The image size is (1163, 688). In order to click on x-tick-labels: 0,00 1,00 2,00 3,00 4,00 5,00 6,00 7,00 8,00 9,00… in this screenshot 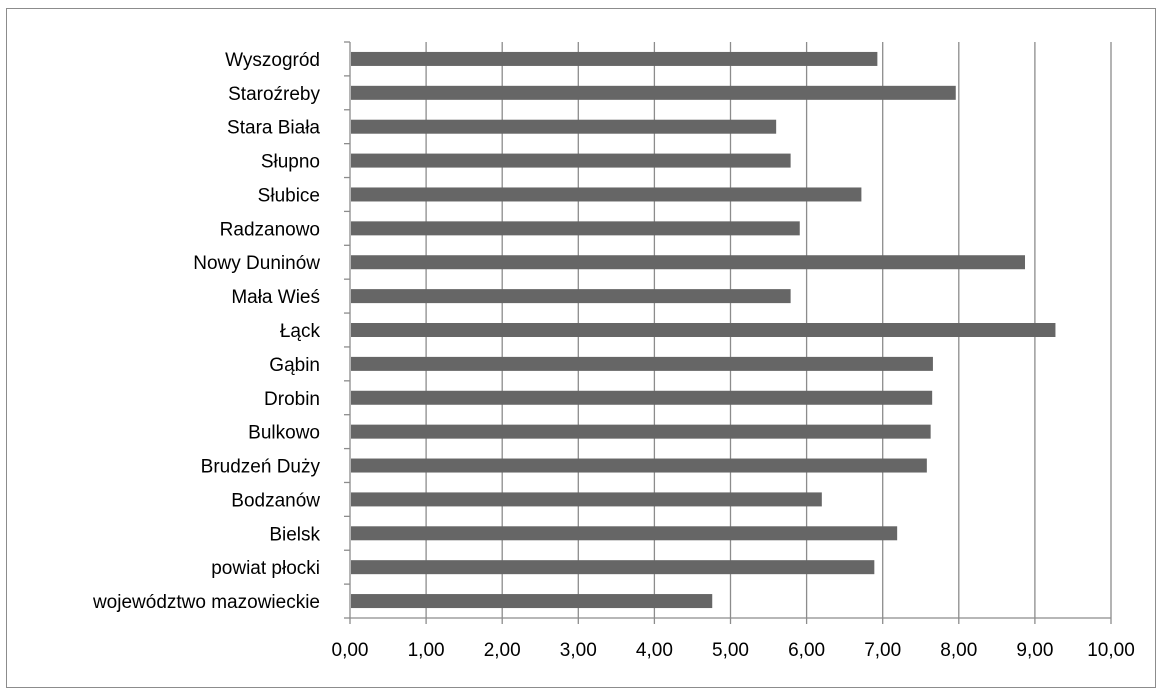, I will do `click(733, 650)`.